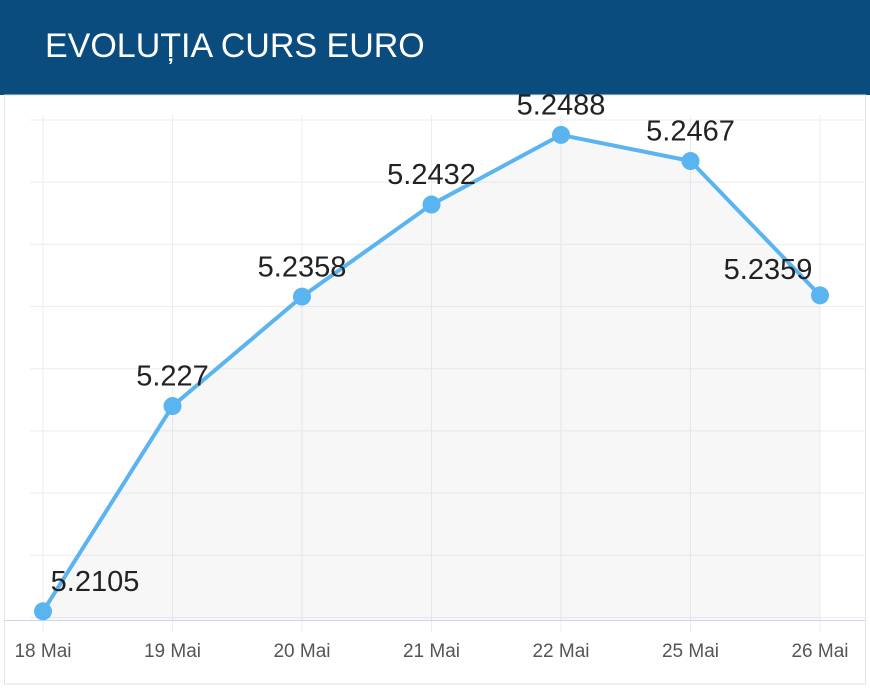 Image resolution: width=870 pixels, height=688 pixels. Describe the element at coordinates (431, 651) in the screenshot. I see `x-tick-label: 21 Mai` at that location.